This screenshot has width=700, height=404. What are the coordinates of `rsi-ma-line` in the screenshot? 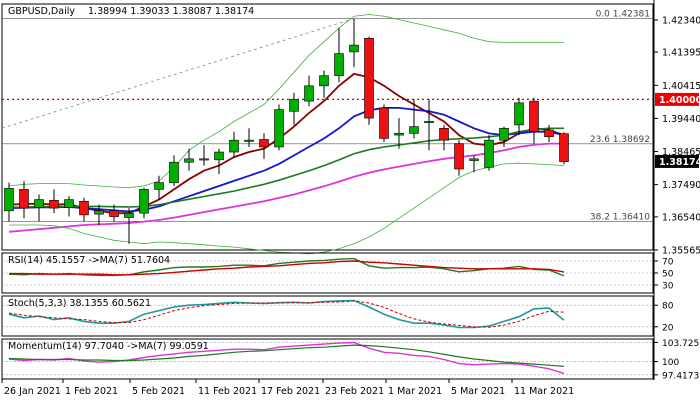 It's located at (287, 268).